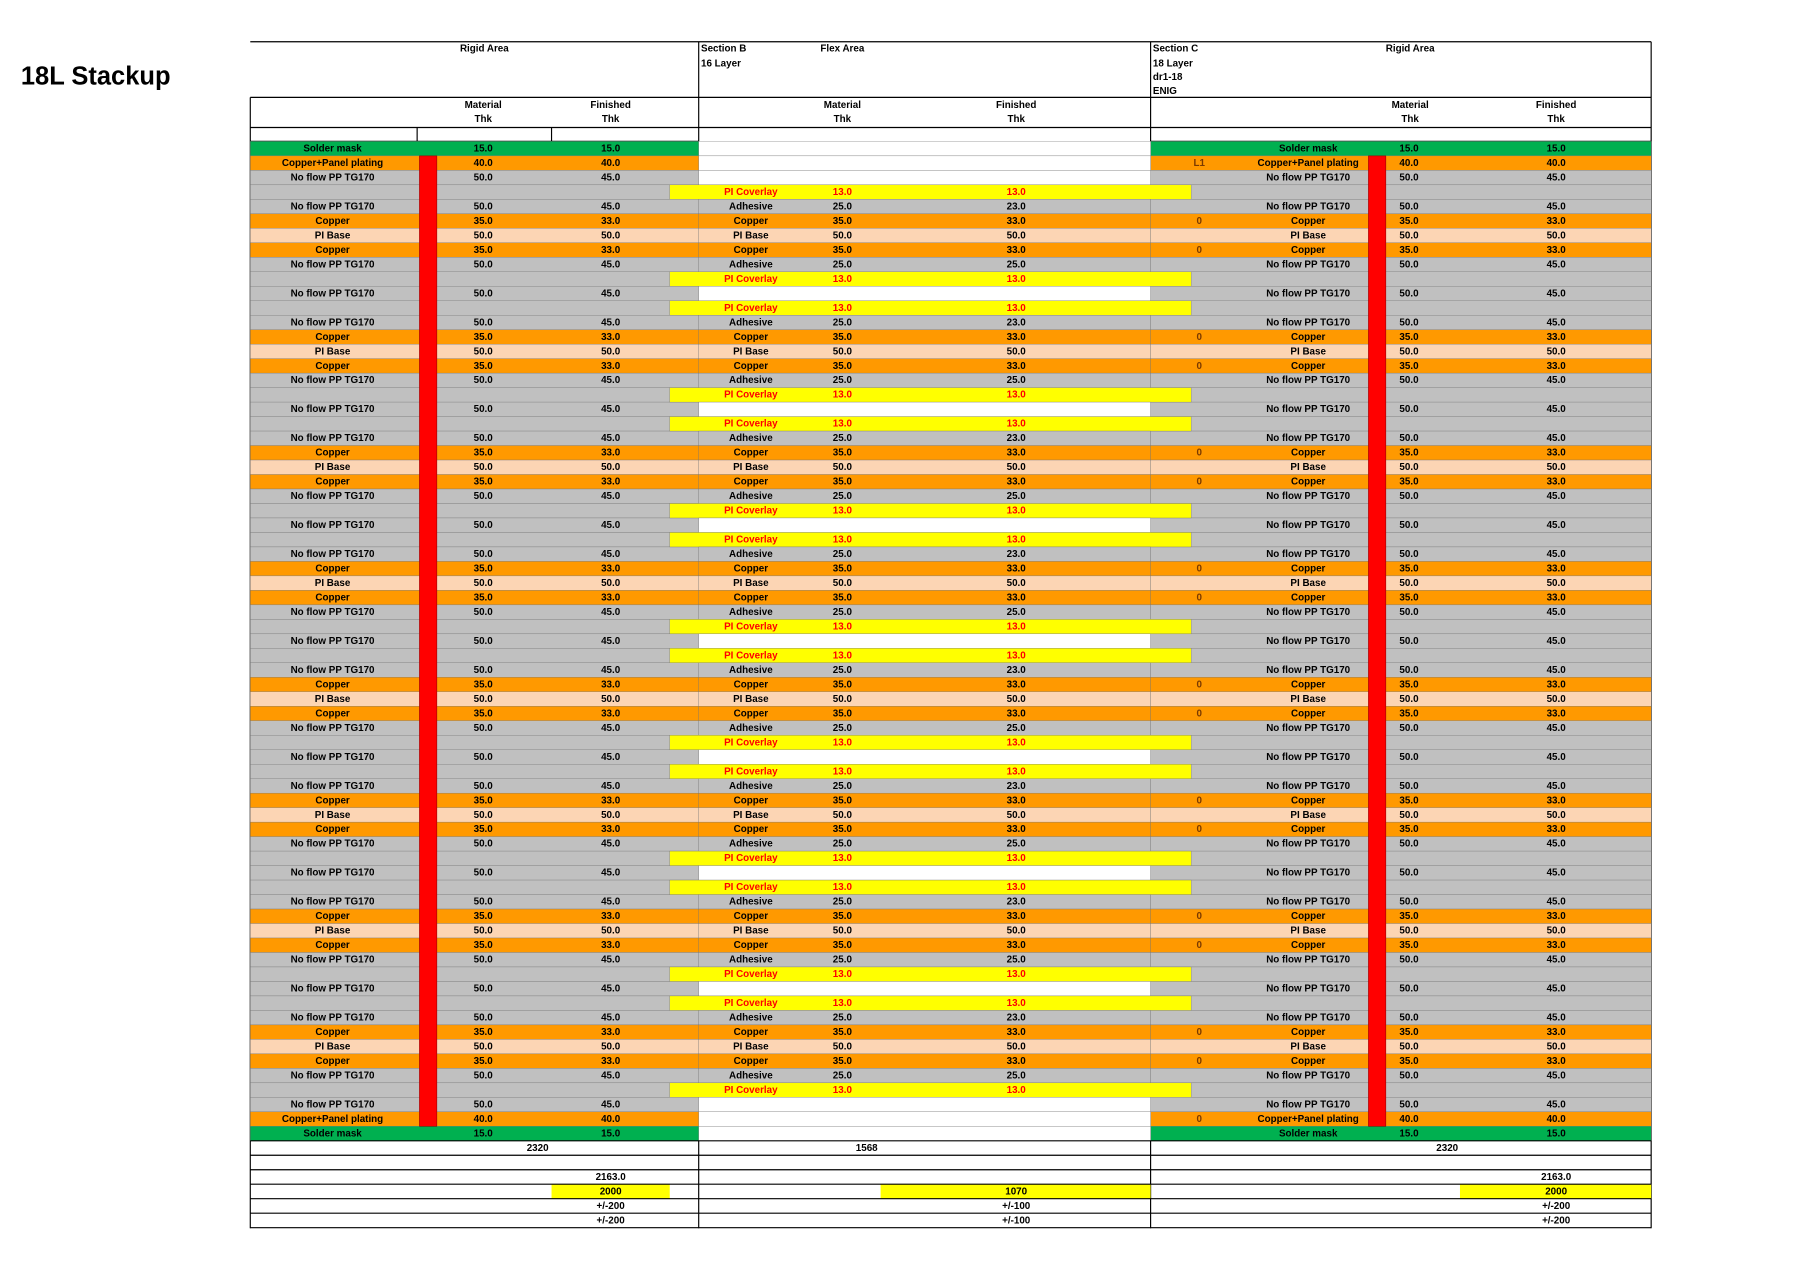  I want to click on material-thk: 15.0, so click(484, 1133).